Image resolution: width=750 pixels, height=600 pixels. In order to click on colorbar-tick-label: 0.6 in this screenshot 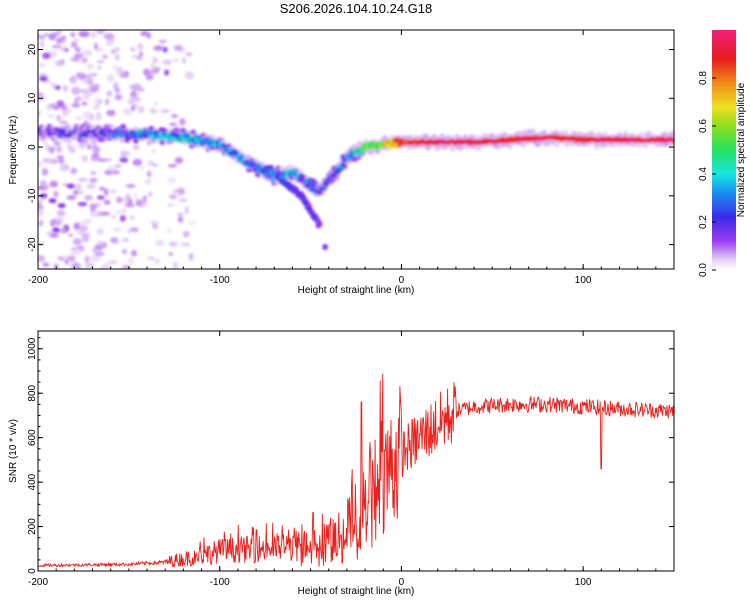, I will do `click(703, 126)`.